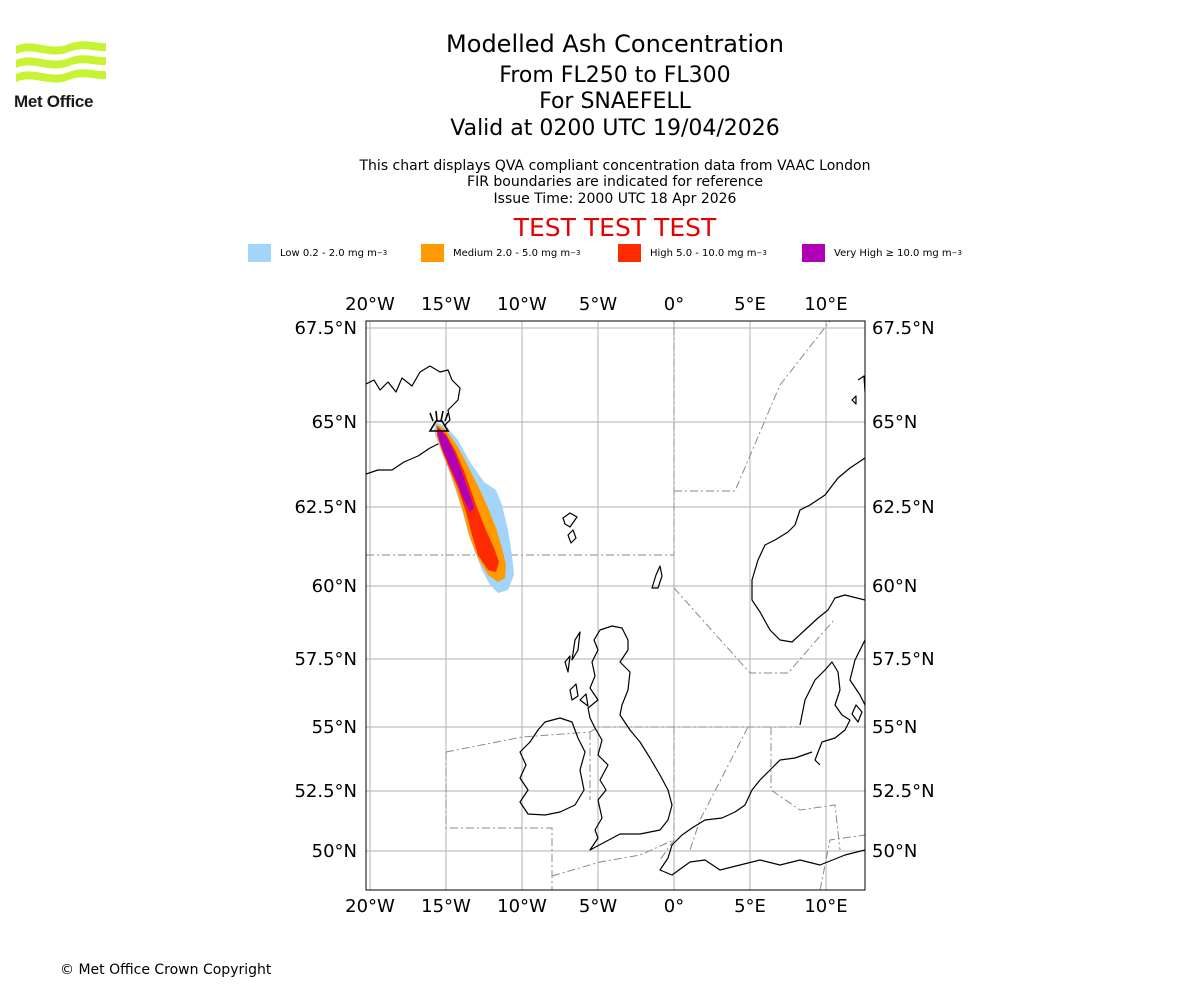 The width and height of the screenshot is (1200, 1000). I want to click on issue-time: Issue Time: 2000 UTC 18 Apr 2026, so click(615, 199).